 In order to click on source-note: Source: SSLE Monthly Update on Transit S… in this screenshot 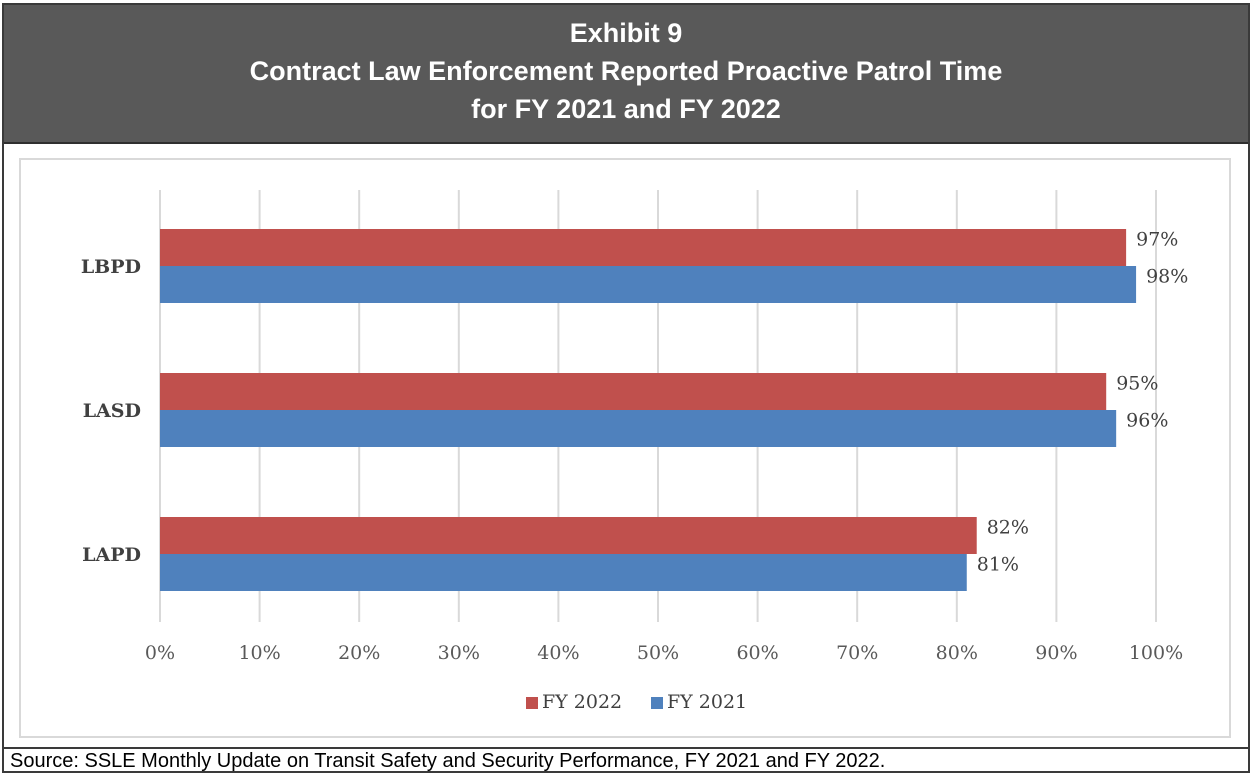, I will do `click(626, 759)`.